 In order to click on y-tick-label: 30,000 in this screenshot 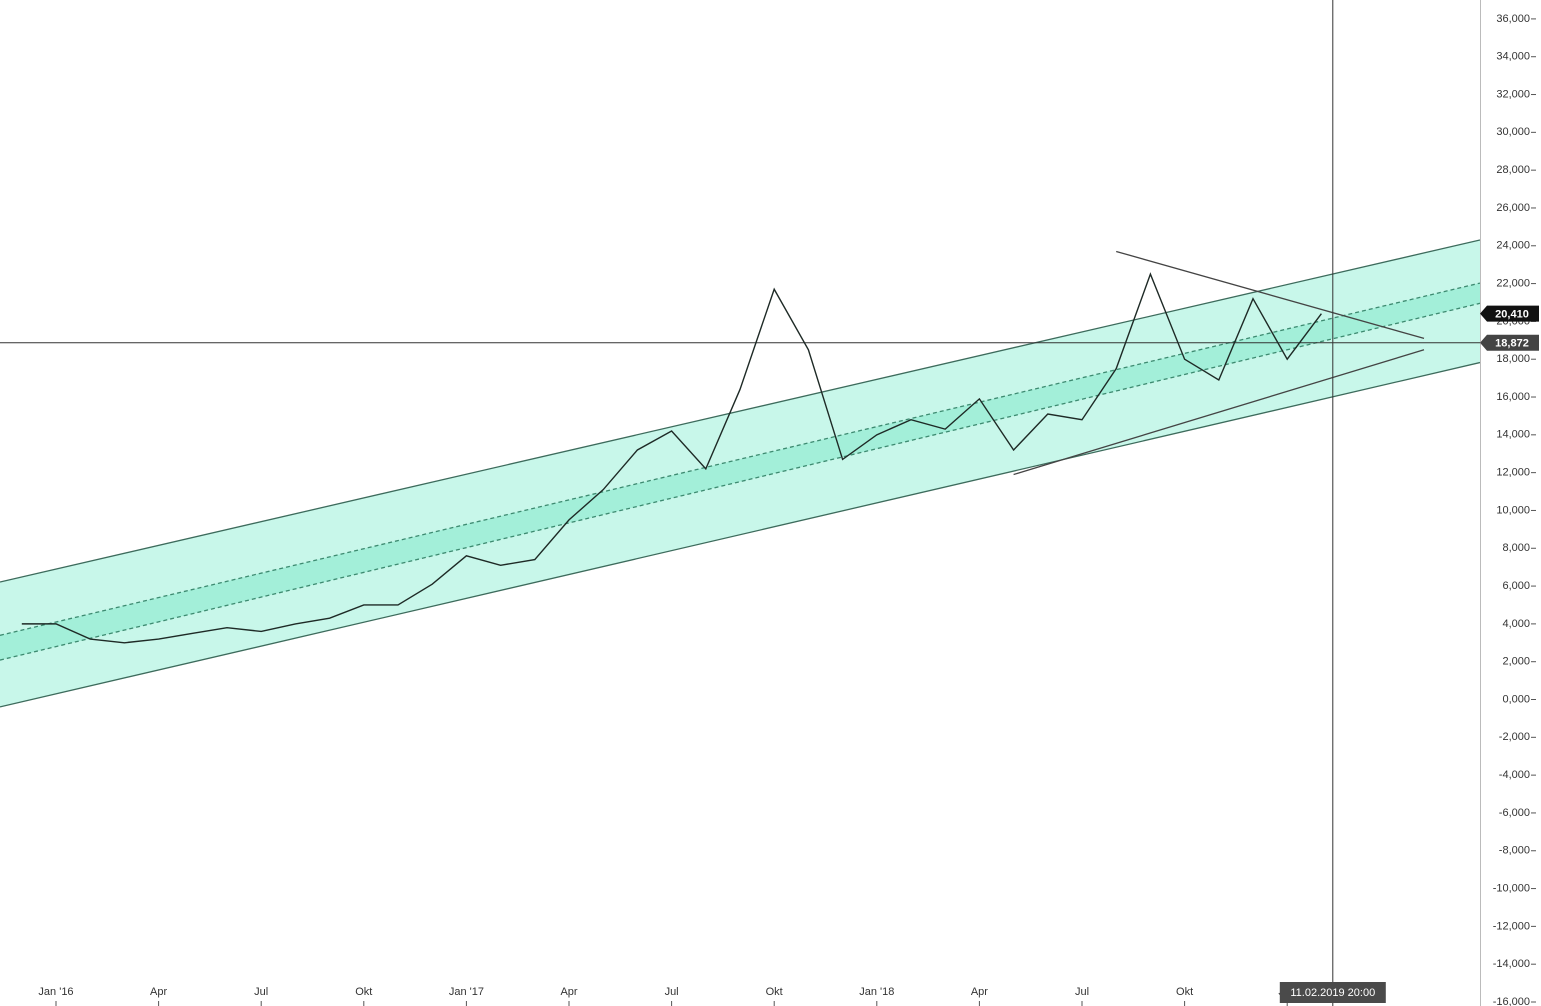, I will do `click(1513, 132)`.